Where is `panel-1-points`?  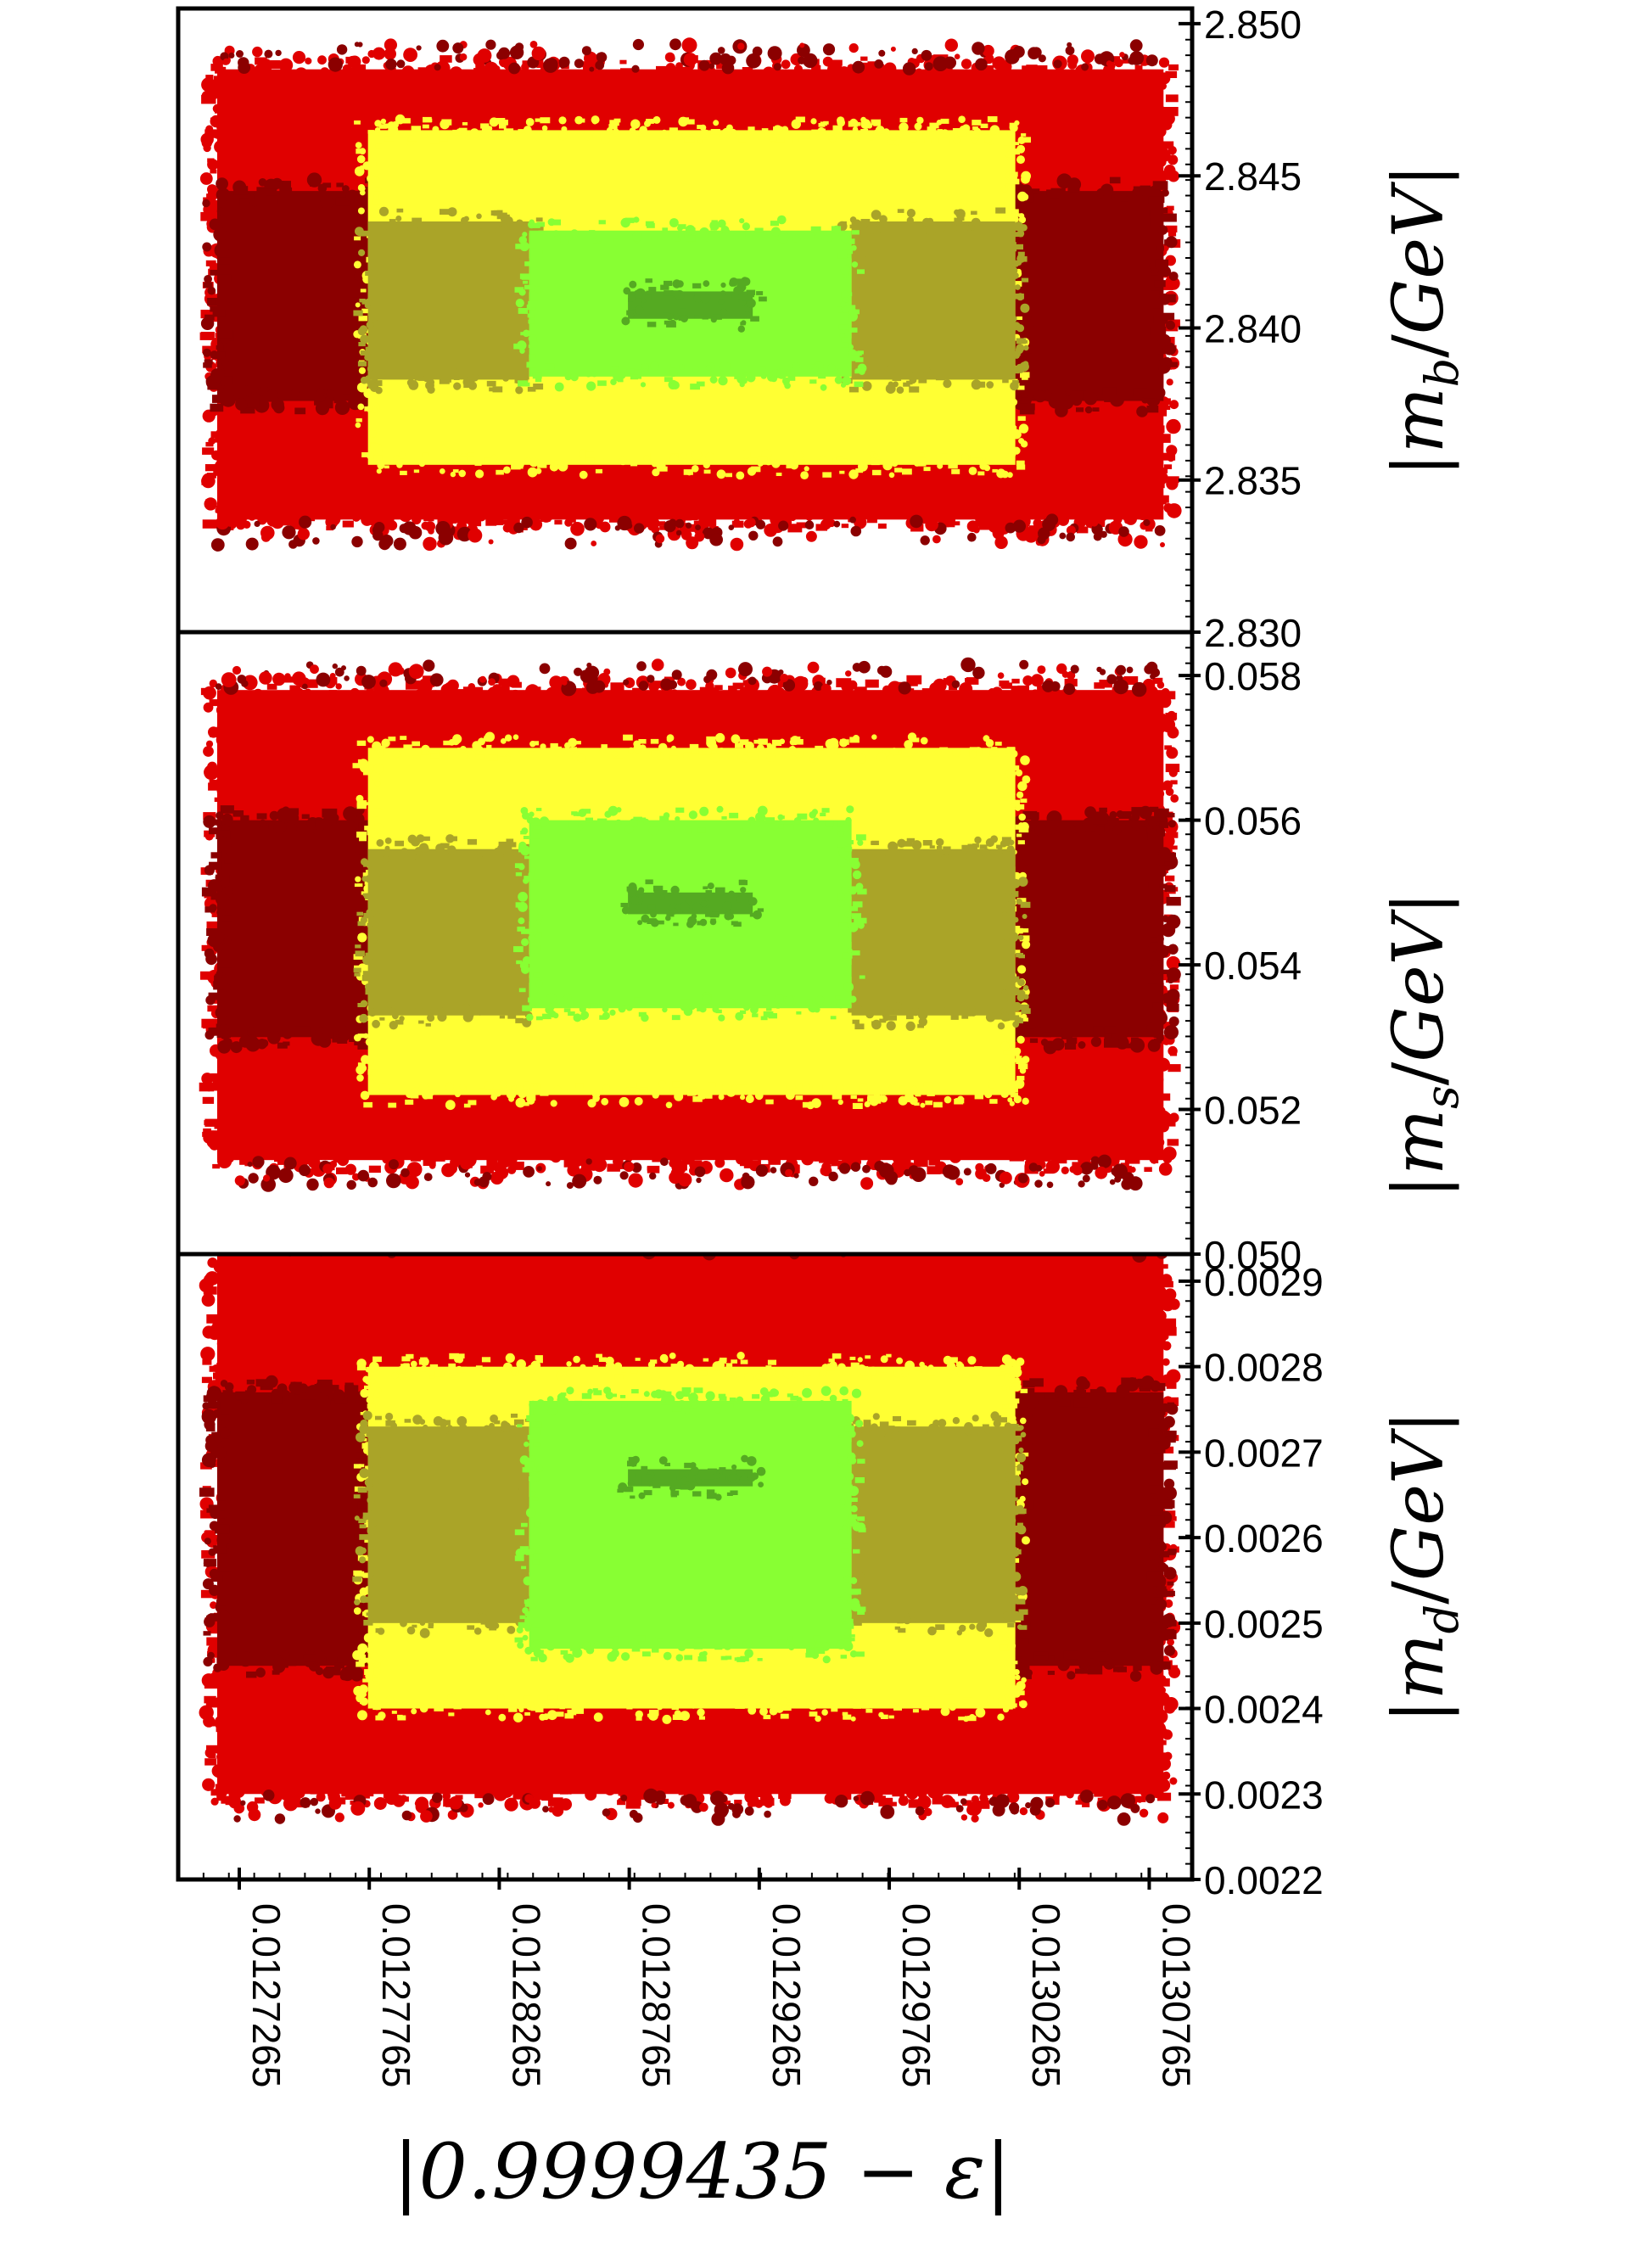
panel-1-points is located at coordinates (690, 294).